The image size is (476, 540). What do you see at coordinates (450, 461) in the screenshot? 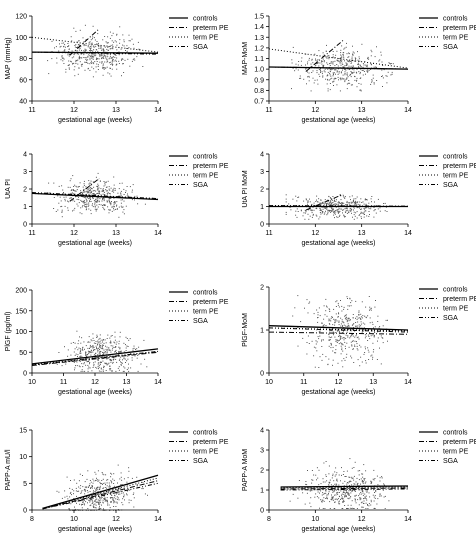
I see `legend-label: SGA` at bounding box center [450, 461].